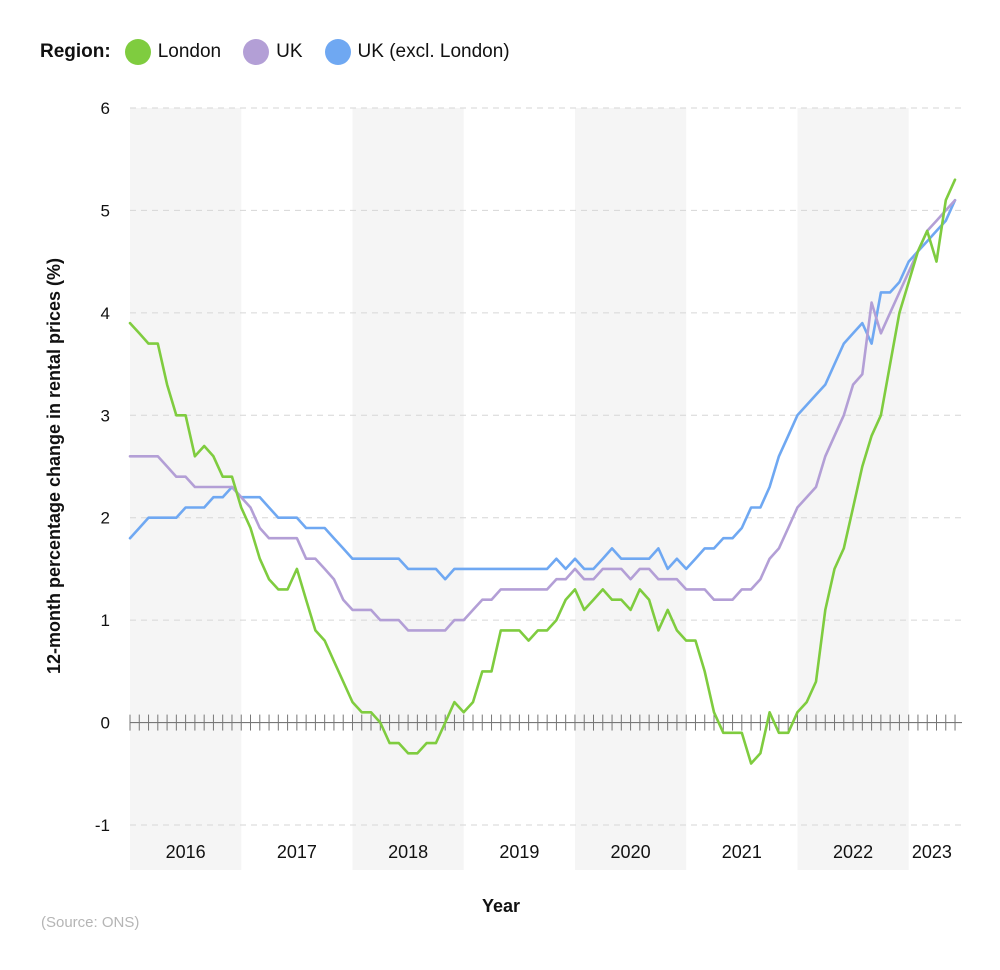 The width and height of the screenshot is (1000, 970). What do you see at coordinates (105, 313) in the screenshot?
I see `y-tick-label: 4` at bounding box center [105, 313].